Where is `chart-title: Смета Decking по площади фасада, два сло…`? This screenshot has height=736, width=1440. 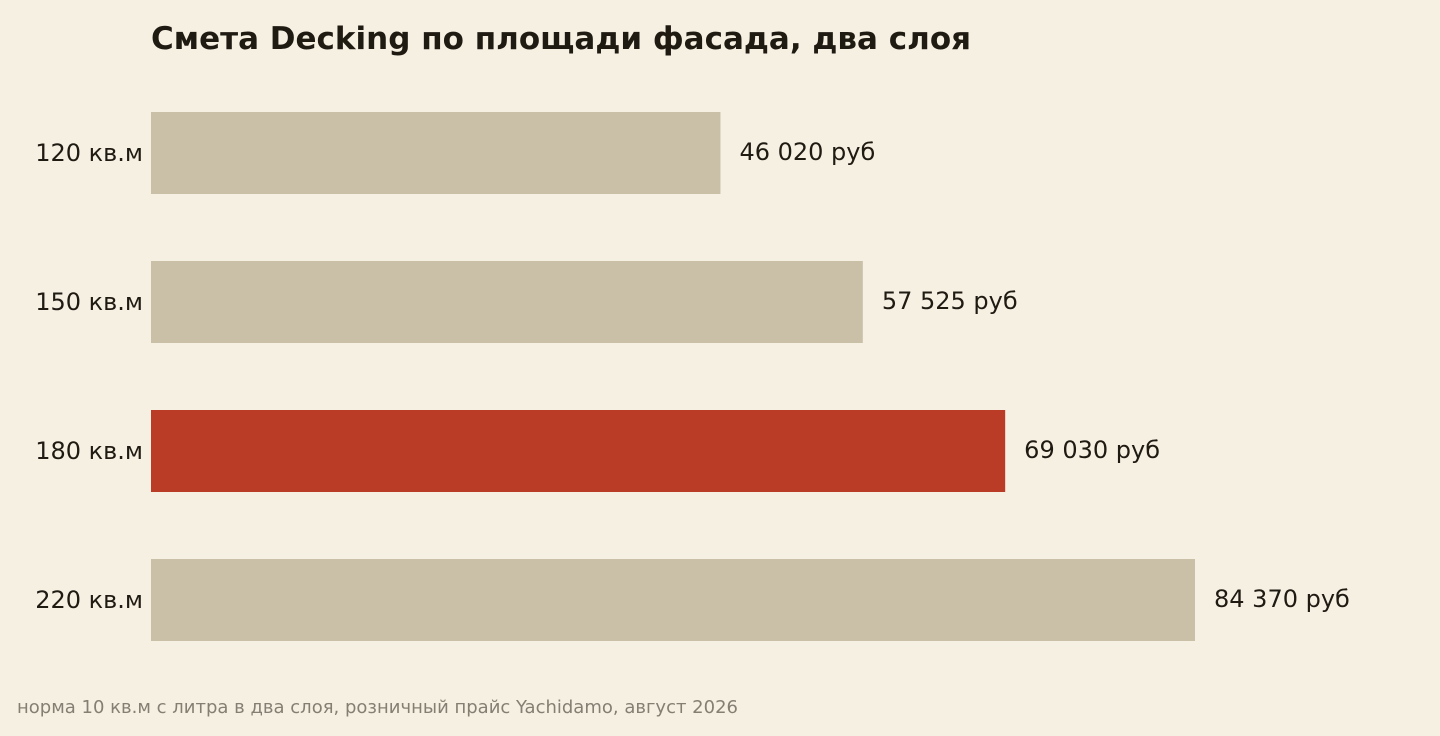
chart-title: Смета Decking по площади фасада, два сло… is located at coordinates (561, 39).